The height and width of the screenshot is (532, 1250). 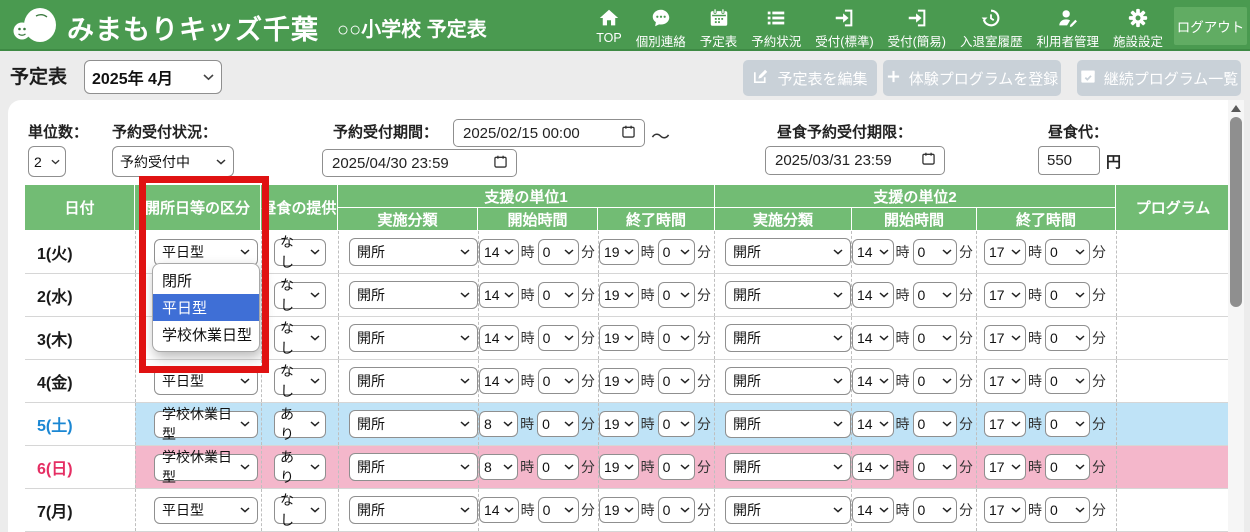 What do you see at coordinates (844, 28) in the screenshot?
I see `nav-item-sign-in: 受付(標準)` at bounding box center [844, 28].